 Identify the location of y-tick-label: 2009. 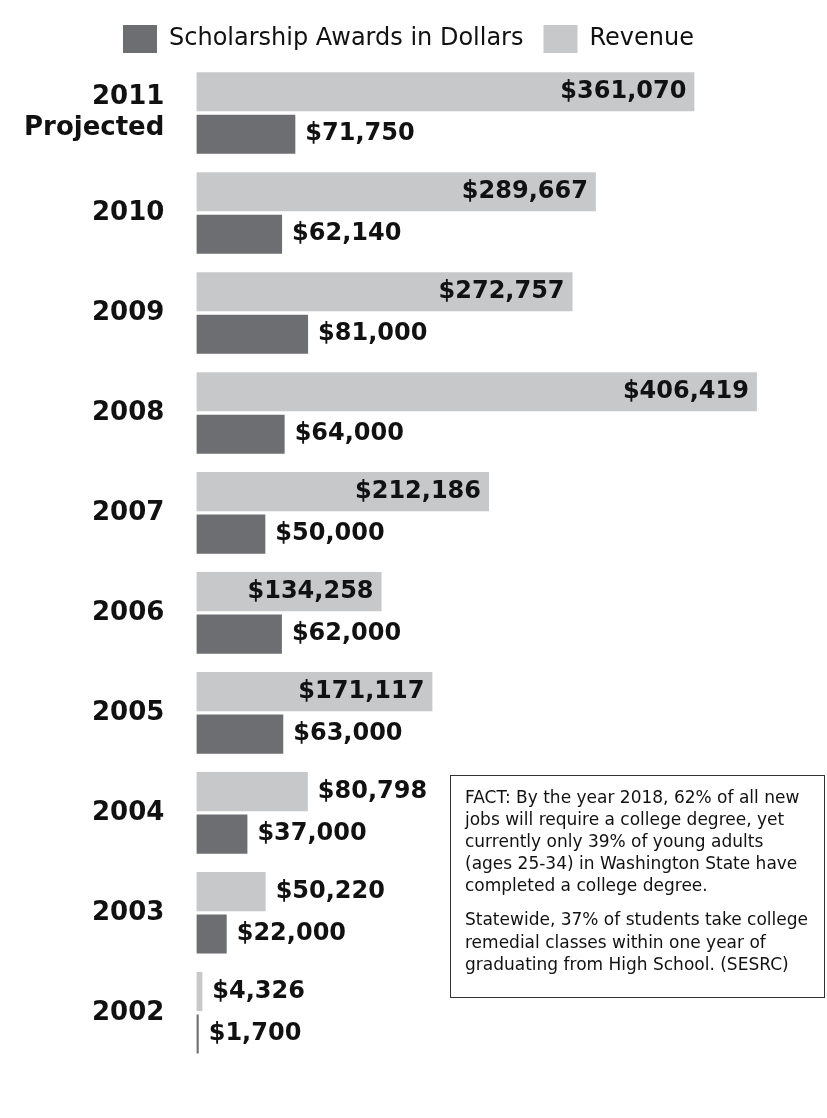
(128, 310).